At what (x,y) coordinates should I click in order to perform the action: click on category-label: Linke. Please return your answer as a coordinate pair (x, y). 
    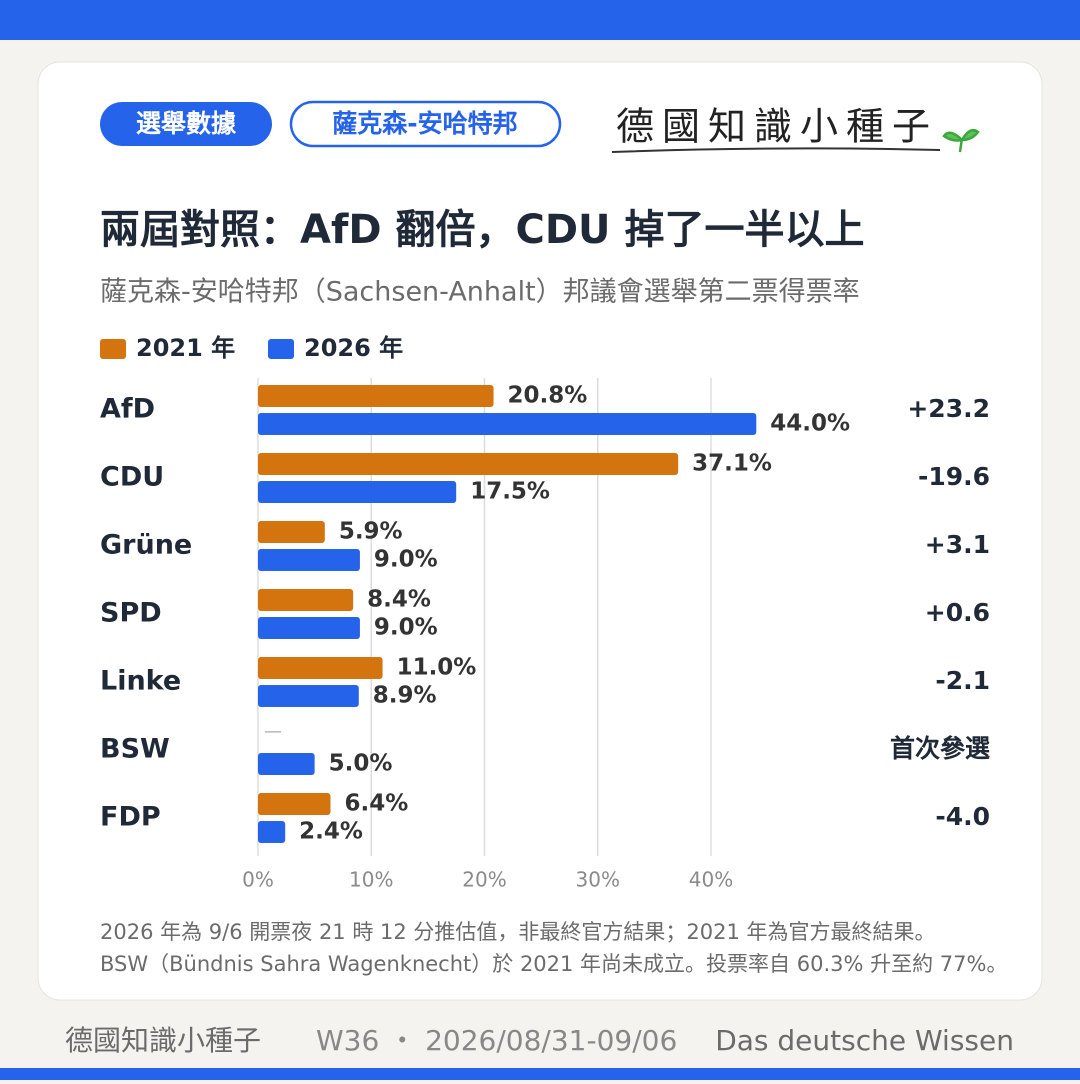
    Looking at the image, I should click on (140, 681).